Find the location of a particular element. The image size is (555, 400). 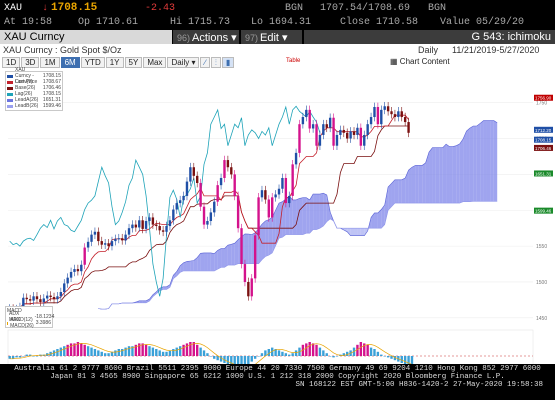

macd-legend-title: MACD is located at coordinates (14, 311).